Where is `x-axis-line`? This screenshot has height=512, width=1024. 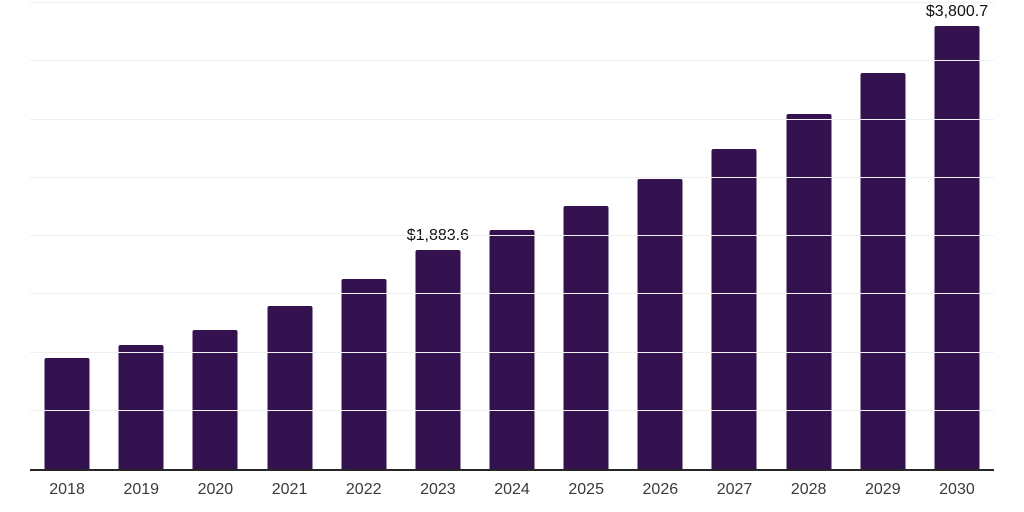 x-axis-line is located at coordinates (512, 470).